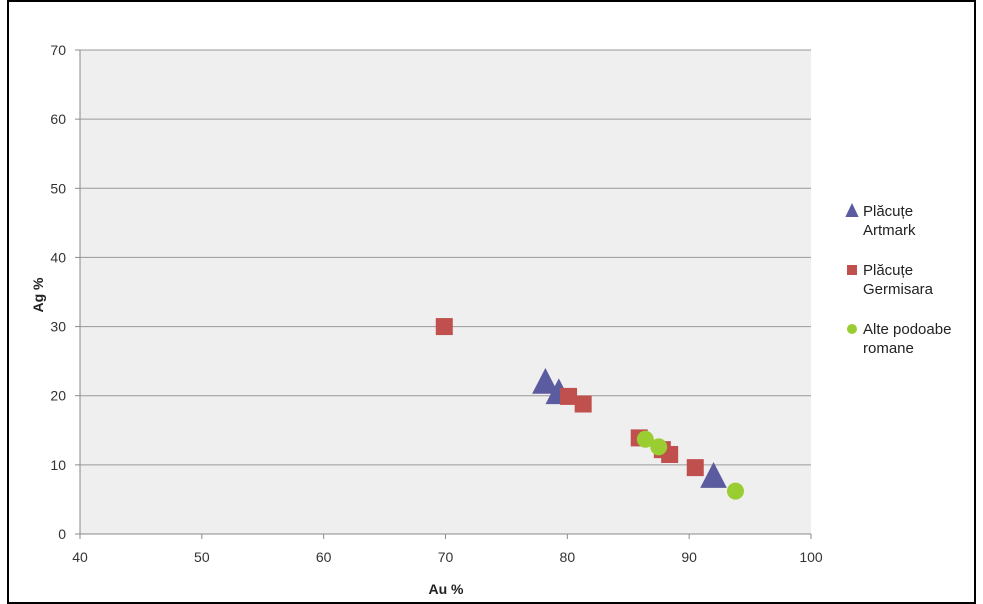 Image resolution: width=983 pixels, height=604 pixels. I want to click on legend-circle-icon, so click(852, 329).